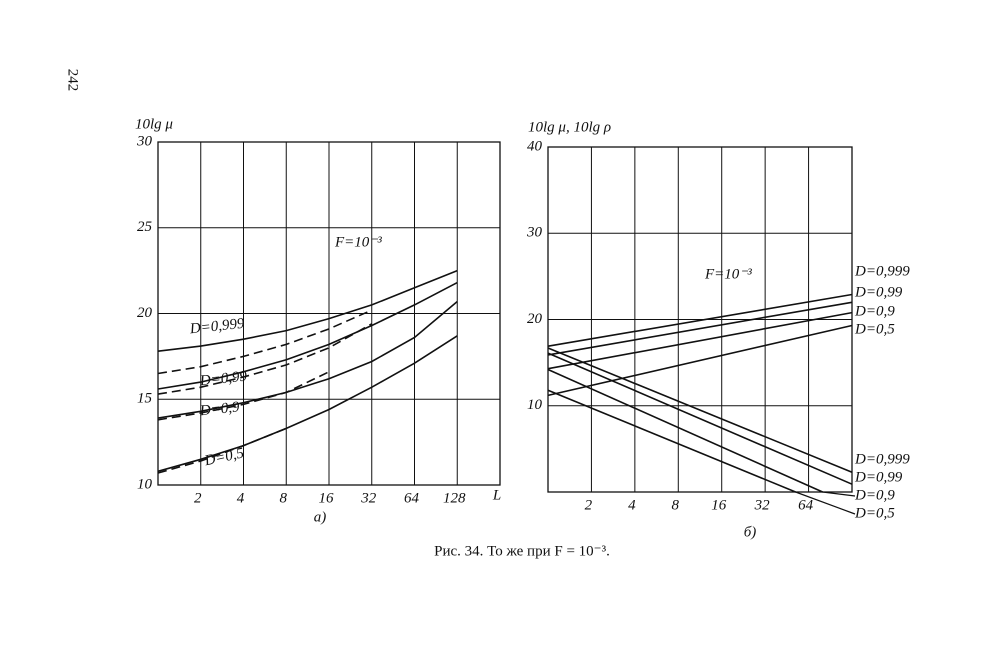  What do you see at coordinates (154, 124) in the screenshot?
I see `y-axis-label: 10lg μ` at bounding box center [154, 124].